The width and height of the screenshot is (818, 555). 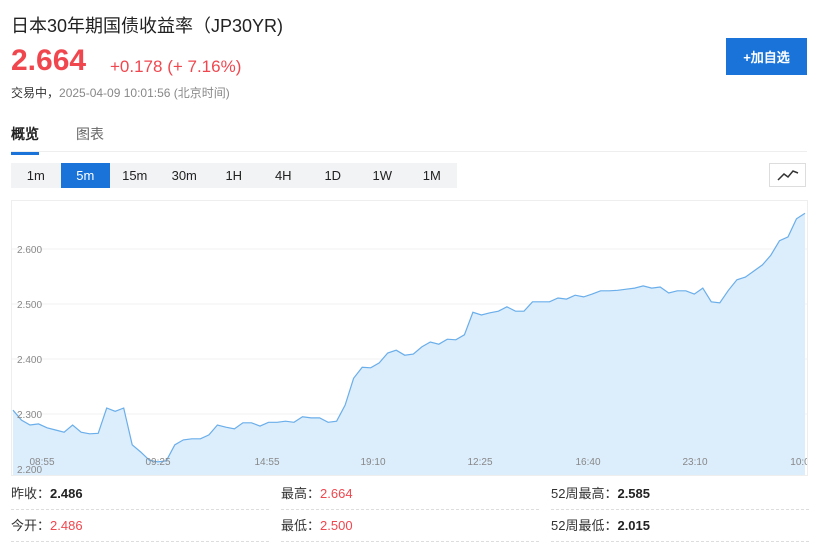 What do you see at coordinates (680, 494) in the screenshot?
I see `stat-52w-high: 52周最高：2.585` at bounding box center [680, 494].